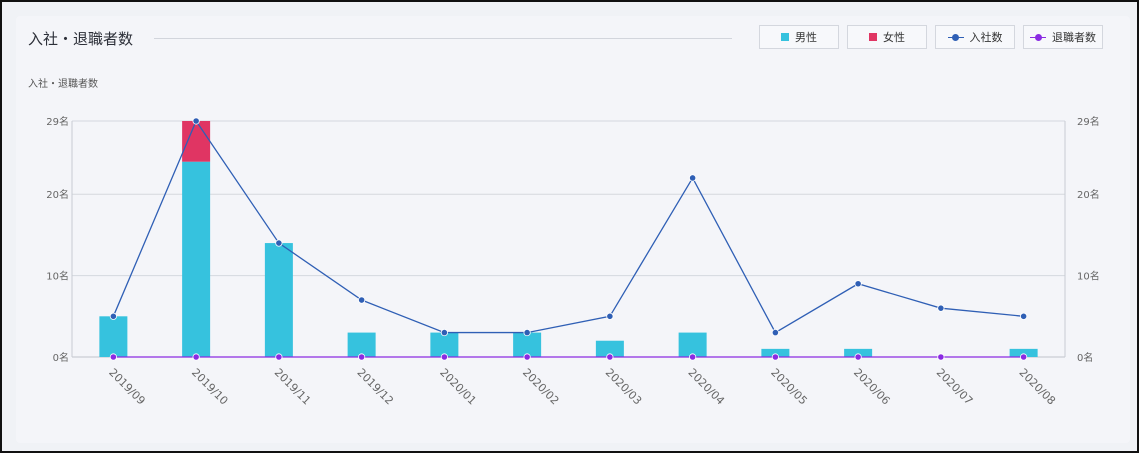 This screenshot has width=1139, height=453. What do you see at coordinates (1088, 121) in the screenshot?
I see `y-tick-right-3: 29名` at bounding box center [1088, 121].